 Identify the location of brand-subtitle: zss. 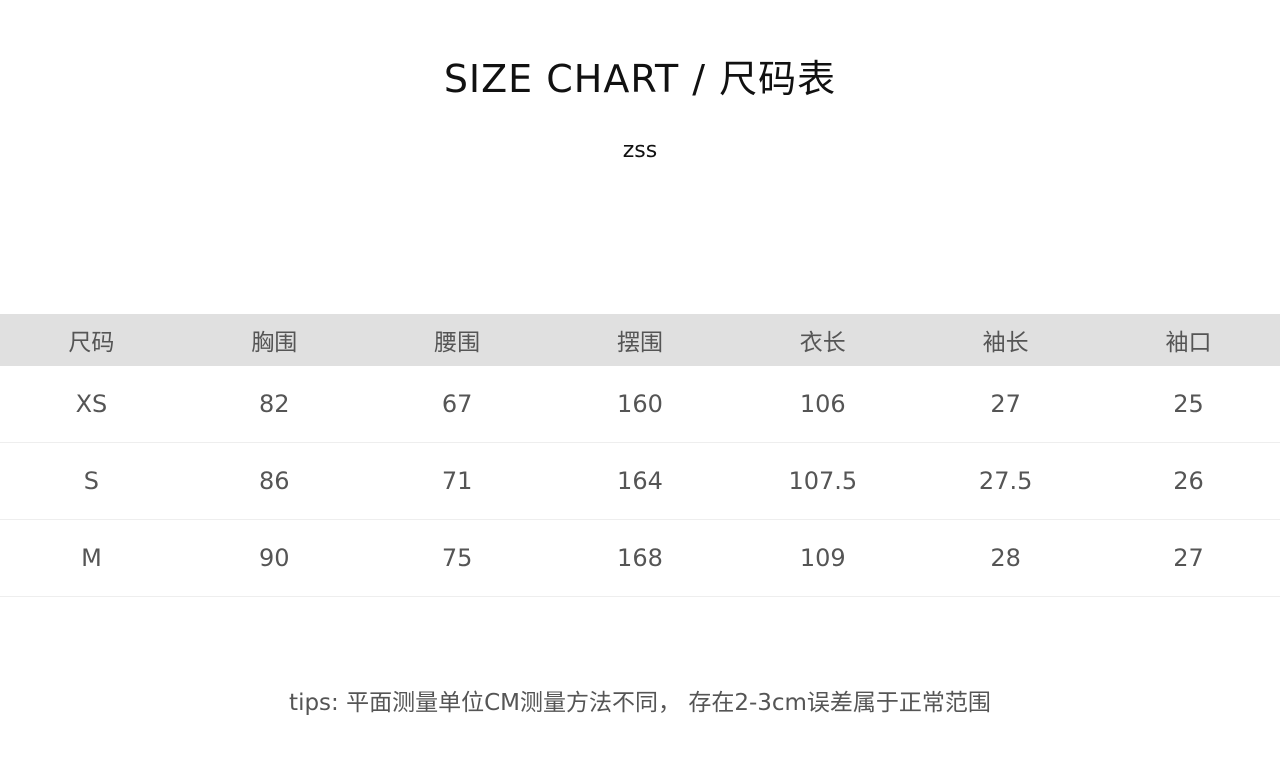
(640, 150).